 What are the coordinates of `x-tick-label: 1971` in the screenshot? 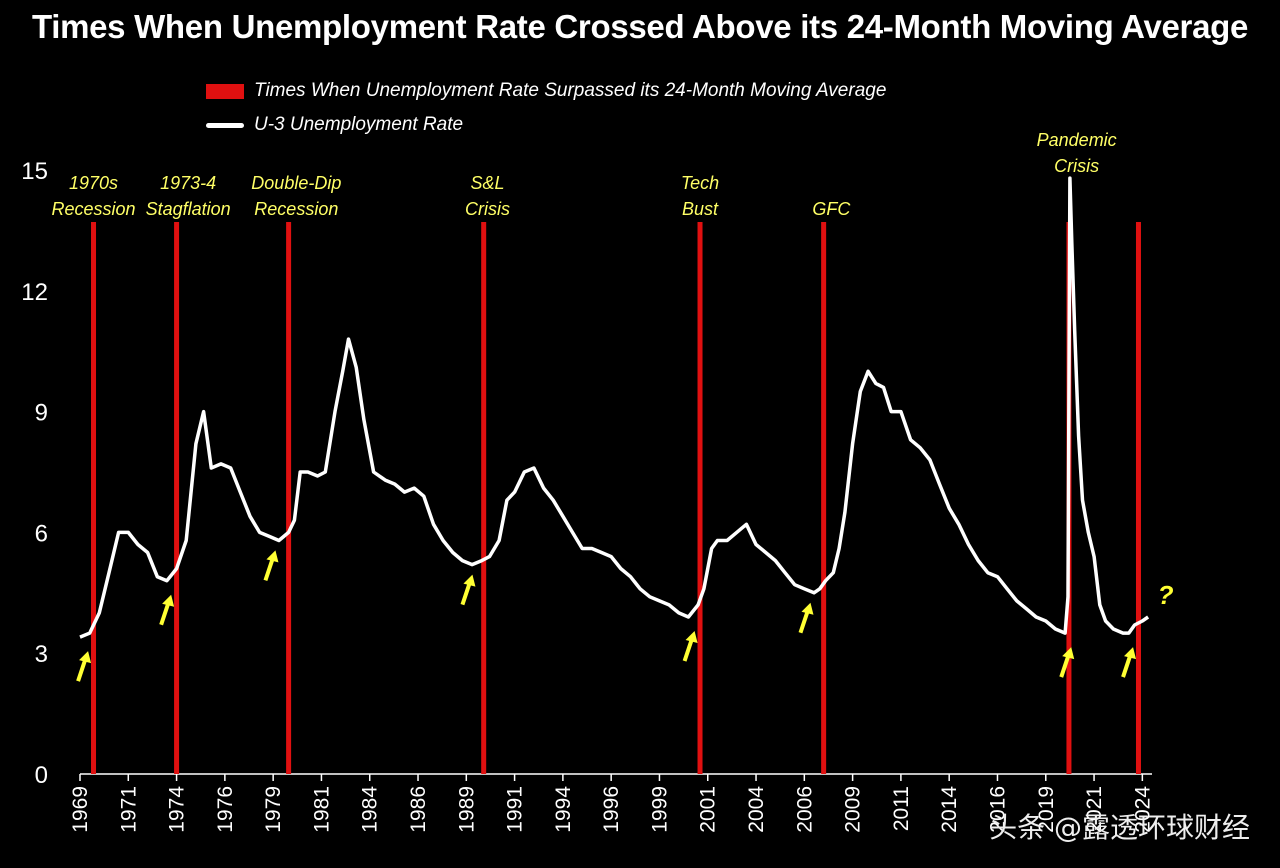 It's located at (128, 809).